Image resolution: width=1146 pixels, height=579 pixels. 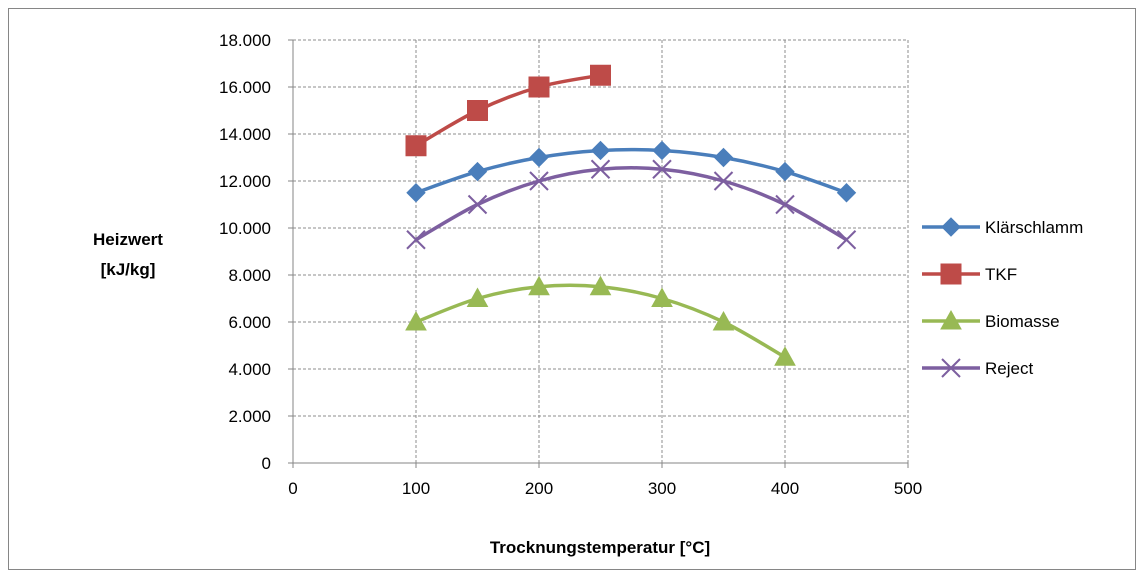 I want to click on series-line-reject, so click(x=631, y=204).